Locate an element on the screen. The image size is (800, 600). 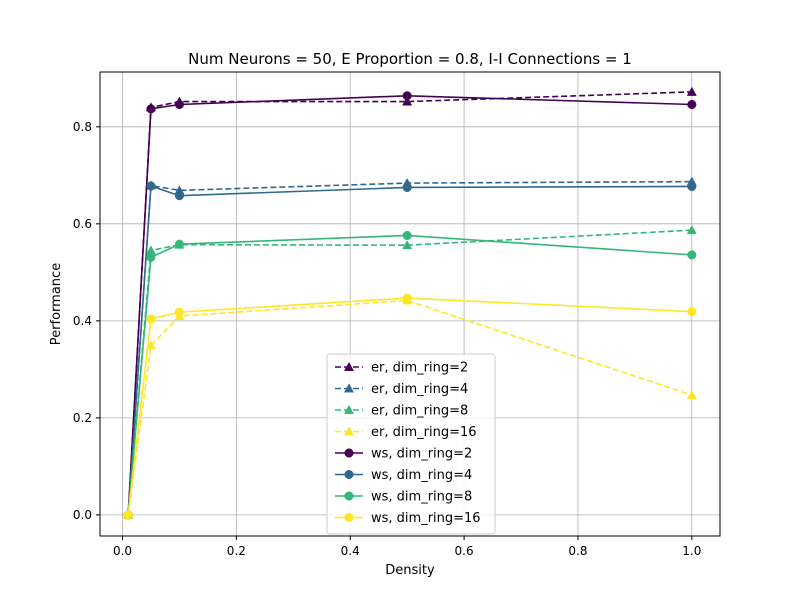
legend-label: ws, dim_ring=8 is located at coordinates (421, 497).